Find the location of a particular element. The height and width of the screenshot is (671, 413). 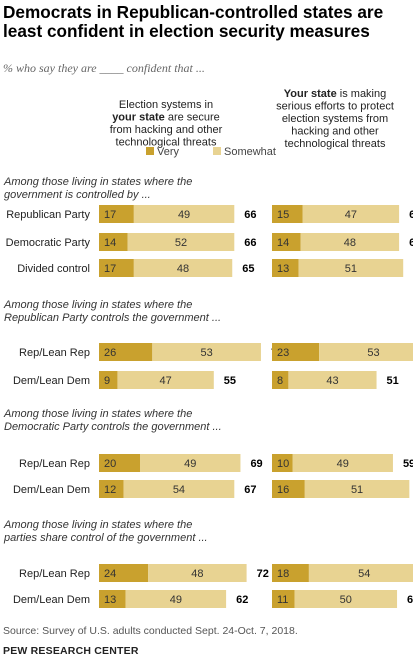

value-very: 10 is located at coordinates (283, 464).